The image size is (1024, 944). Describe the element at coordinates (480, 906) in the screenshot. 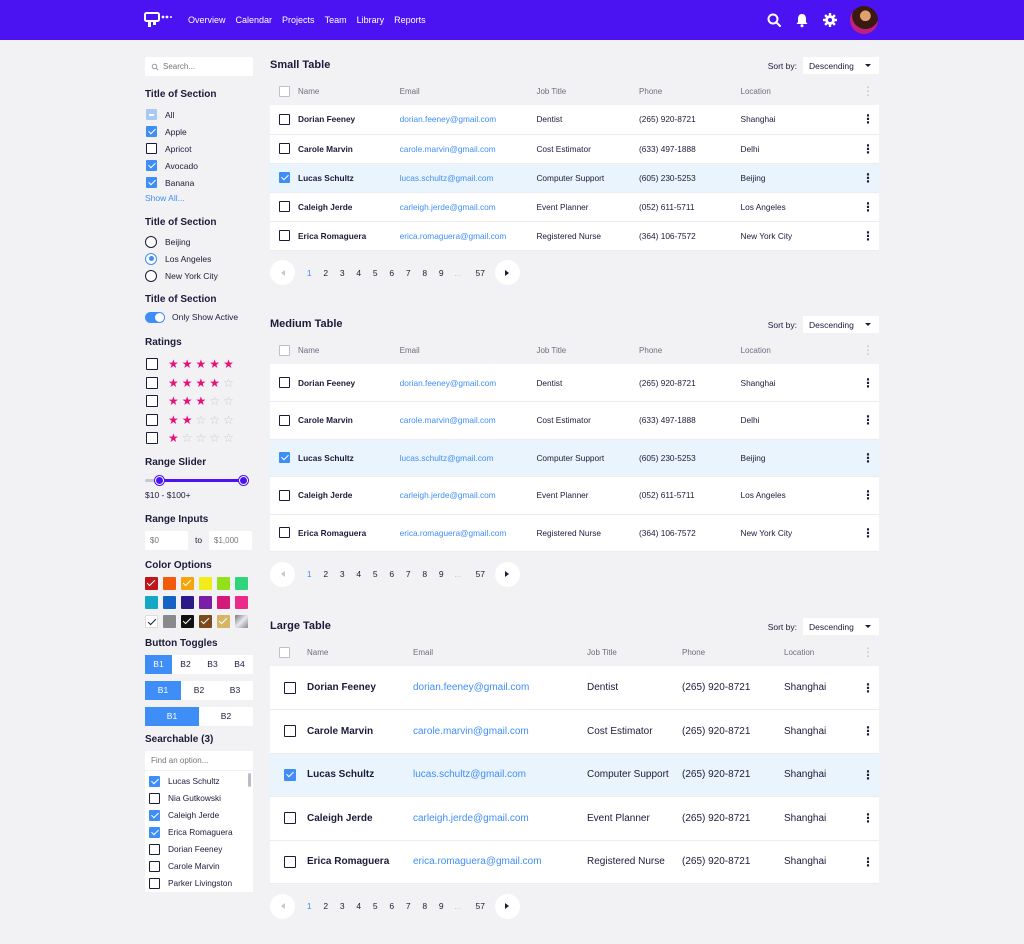

I see `page-number: 57` at that location.